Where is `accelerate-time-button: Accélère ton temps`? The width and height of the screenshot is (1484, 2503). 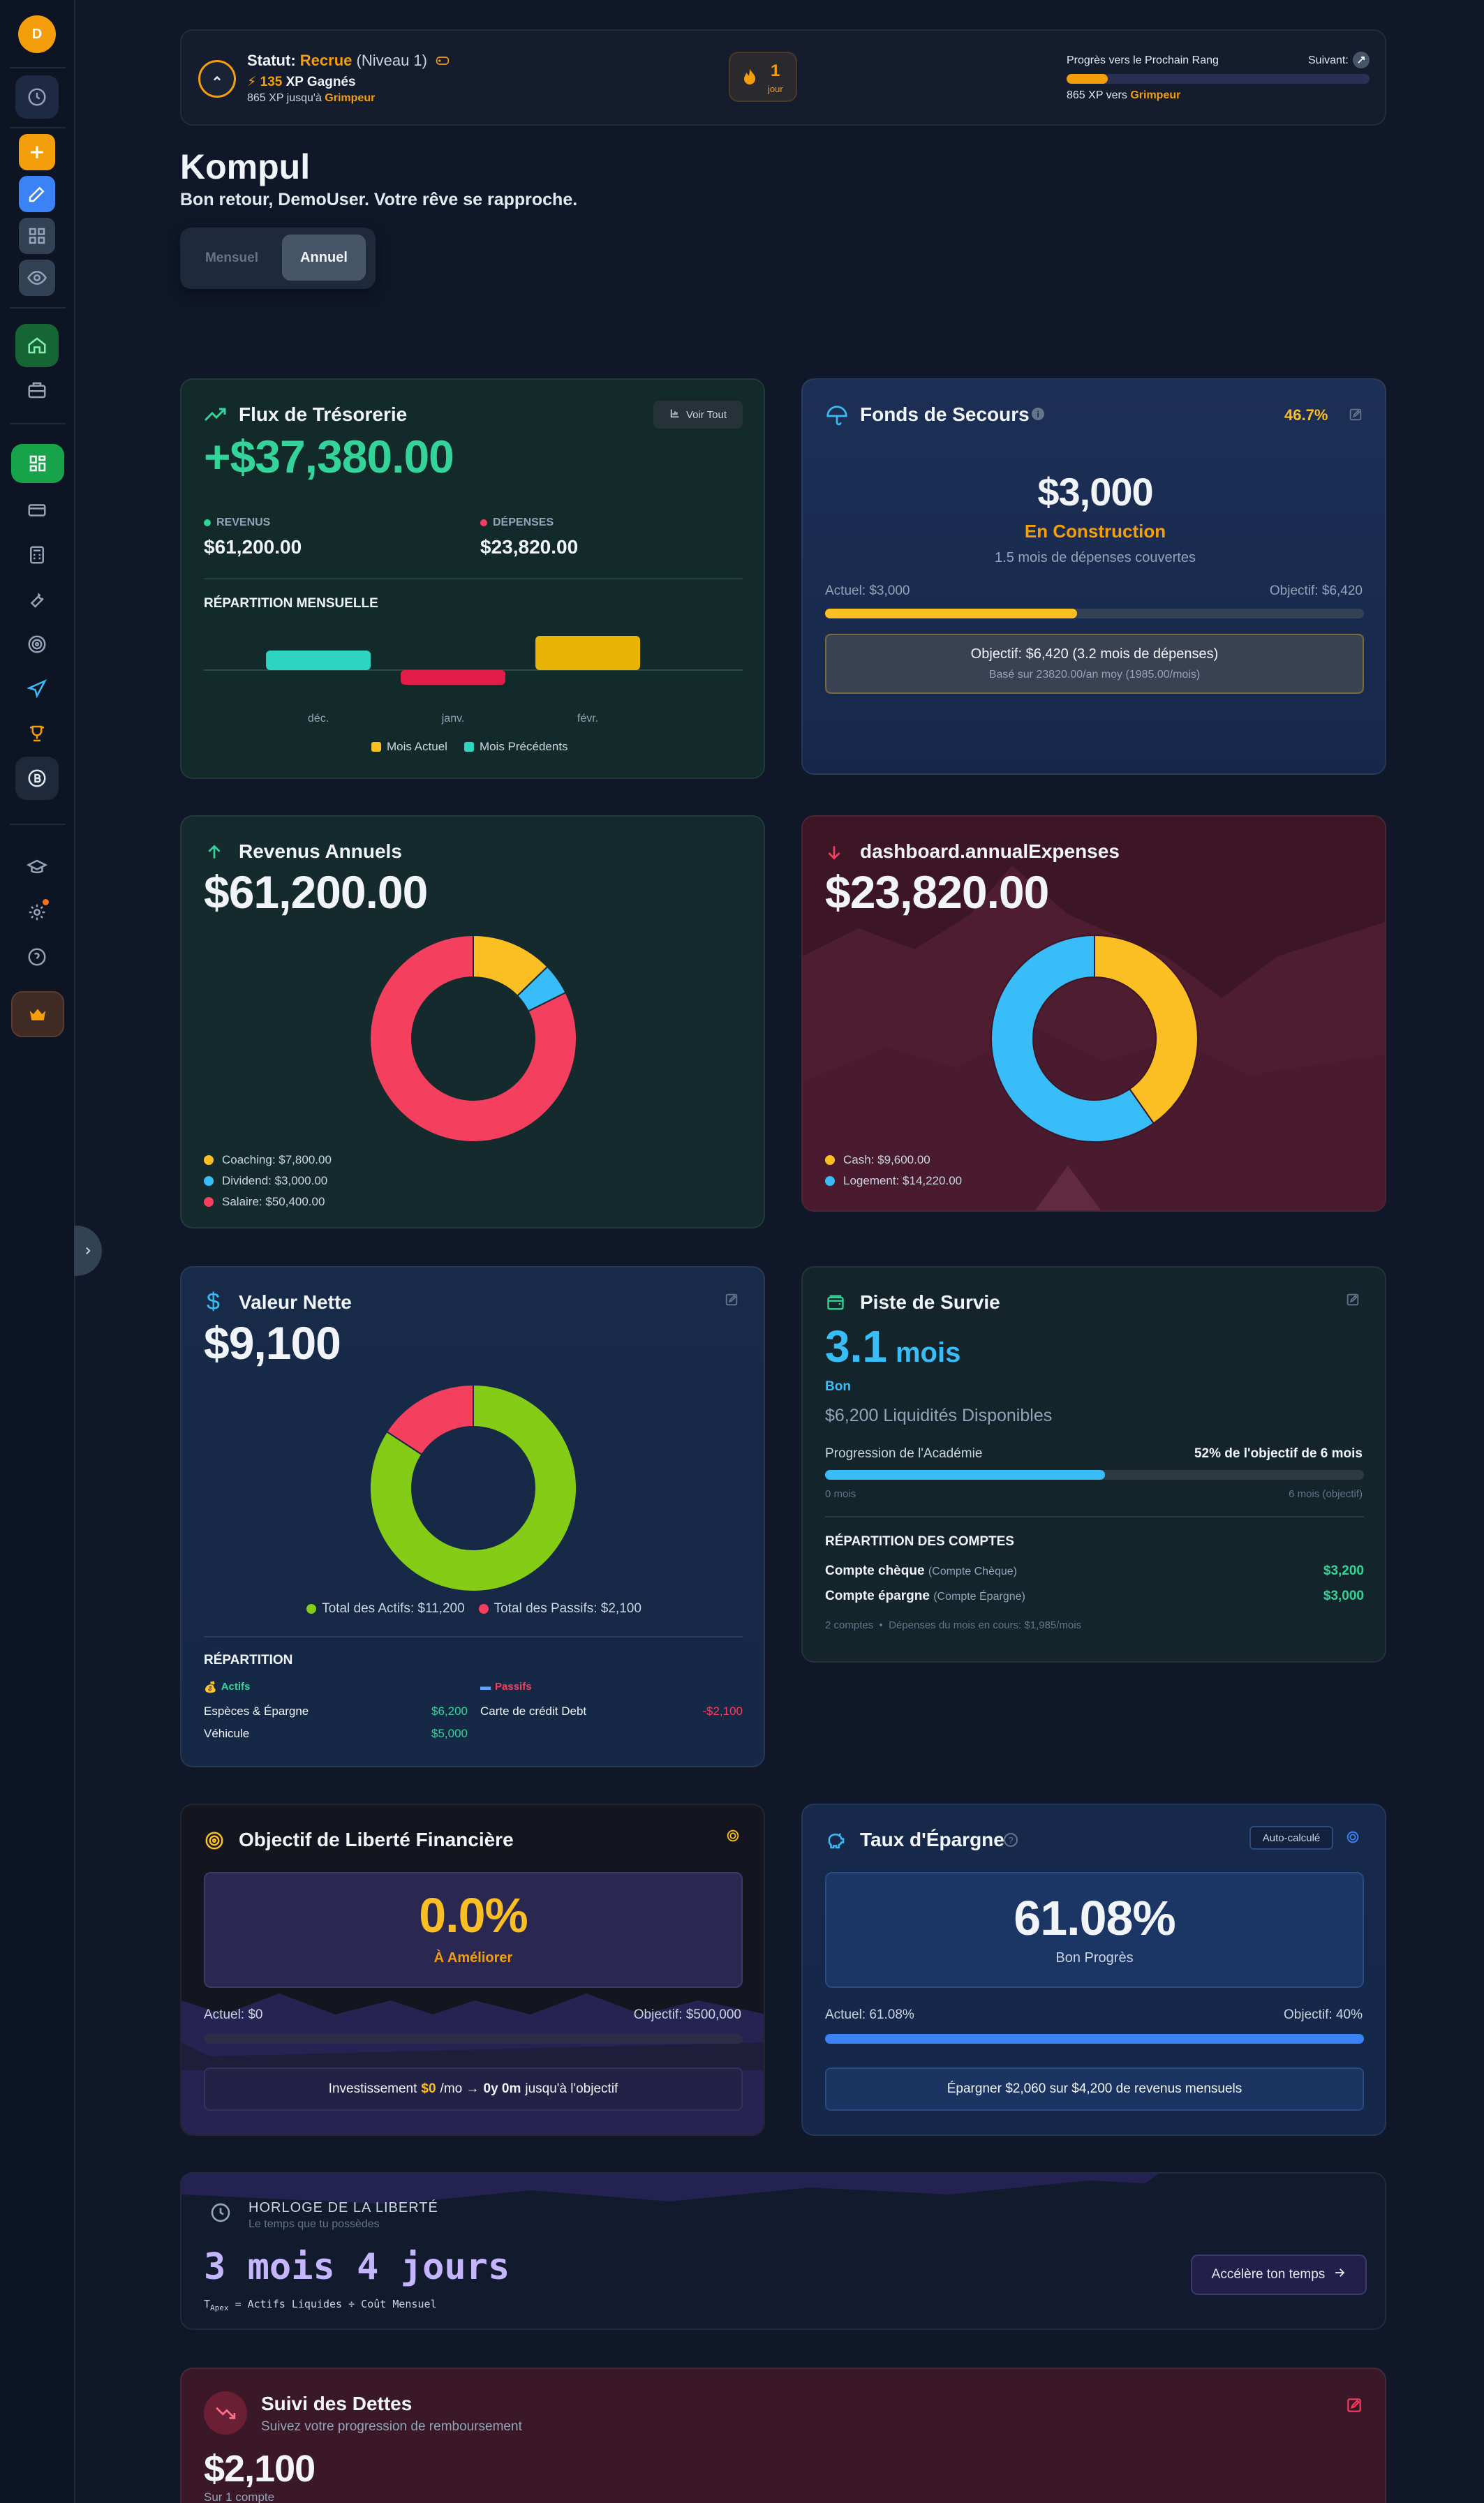 accelerate-time-button: Accélère ton temps is located at coordinates (1279, 2275).